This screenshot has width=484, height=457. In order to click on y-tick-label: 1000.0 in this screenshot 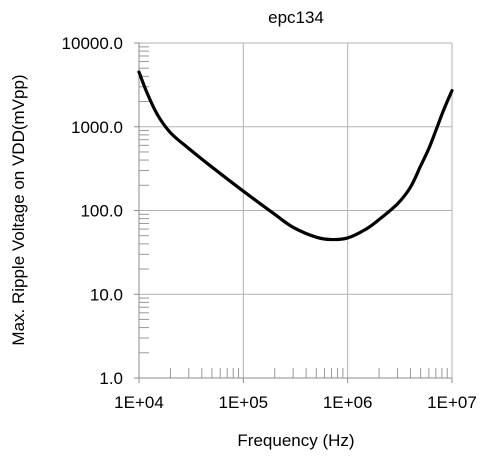, I will do `click(97, 127)`.